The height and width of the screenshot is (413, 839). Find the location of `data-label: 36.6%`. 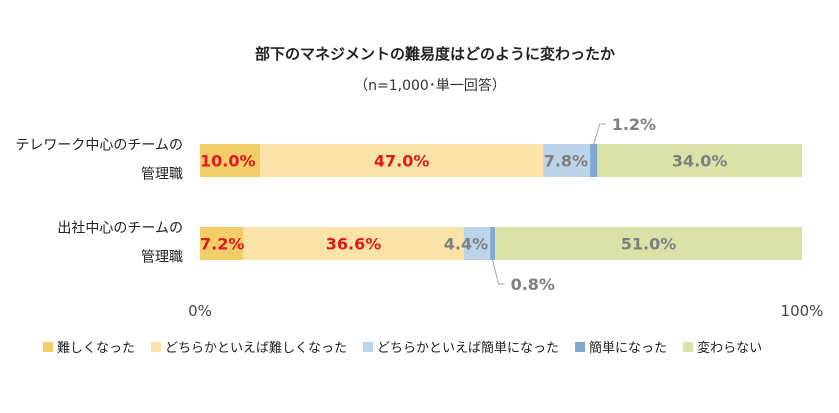

data-label: 36.6% is located at coordinates (354, 244).